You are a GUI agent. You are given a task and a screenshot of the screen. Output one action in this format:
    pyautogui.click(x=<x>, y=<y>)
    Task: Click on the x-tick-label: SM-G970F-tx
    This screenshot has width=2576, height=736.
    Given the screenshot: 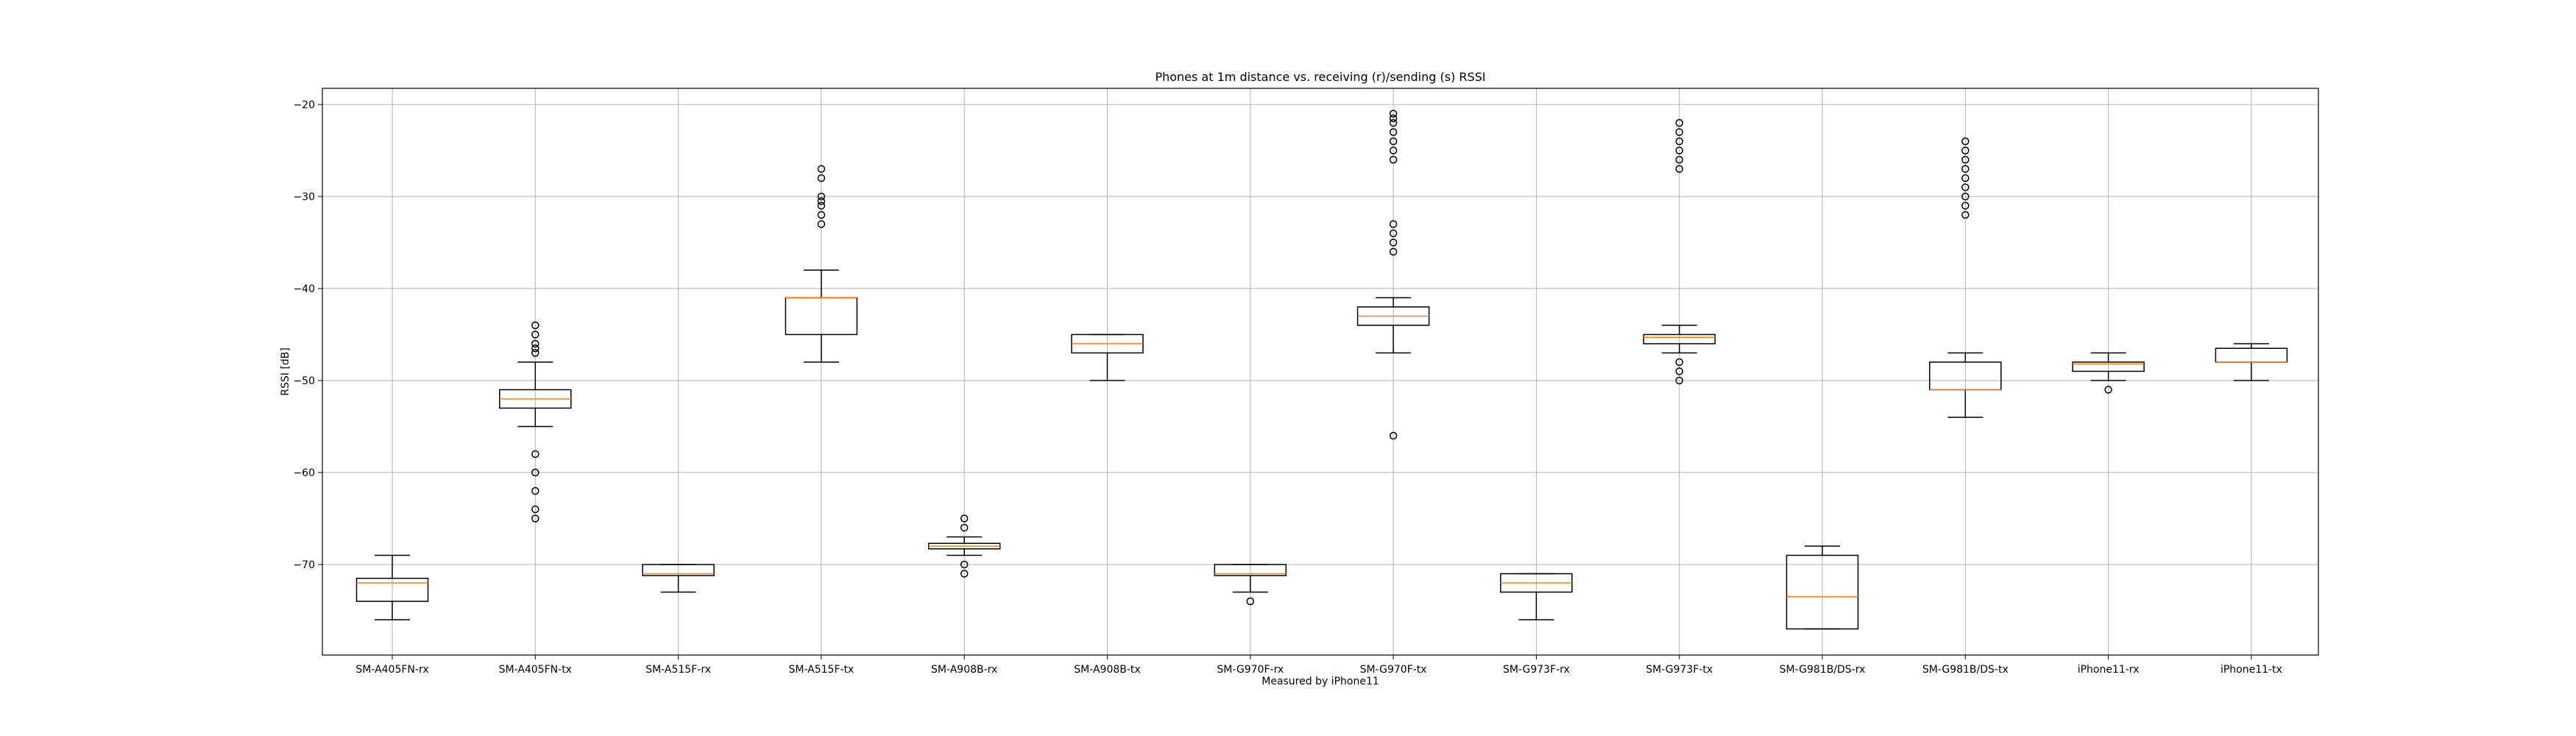 What is the action you would take?
    pyautogui.click(x=1393, y=670)
    